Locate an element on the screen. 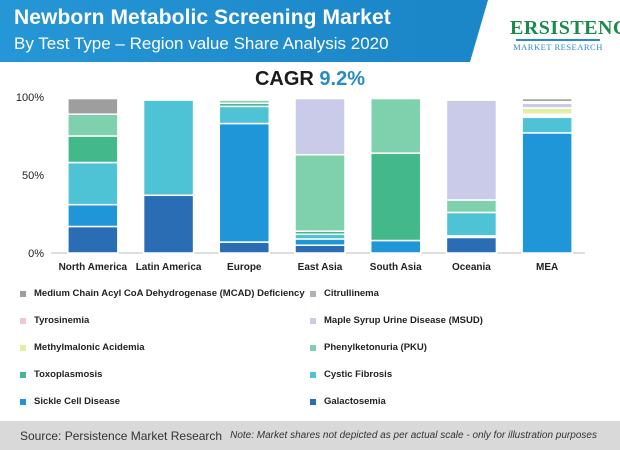  legend-item: Tyrosinemia is located at coordinates (54, 320).